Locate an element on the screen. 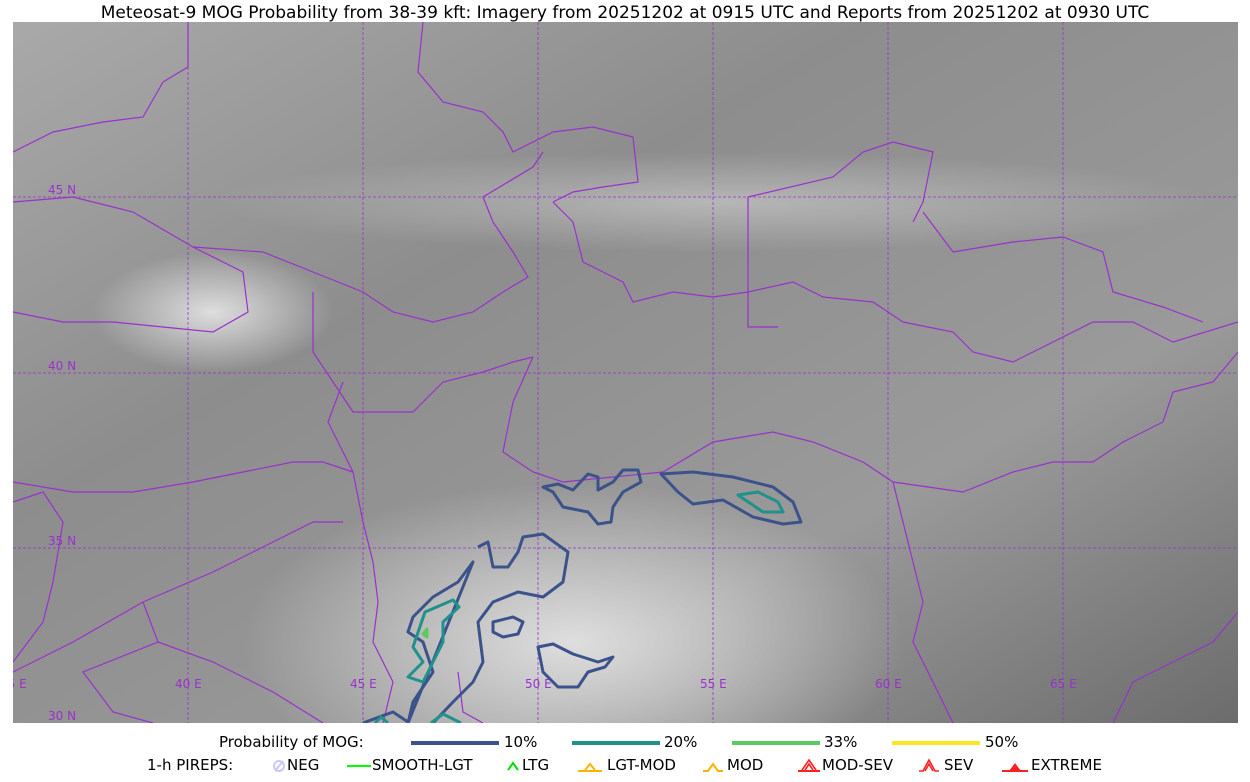 The width and height of the screenshot is (1250, 782). lon-label: 45 E is located at coordinates (363, 684).